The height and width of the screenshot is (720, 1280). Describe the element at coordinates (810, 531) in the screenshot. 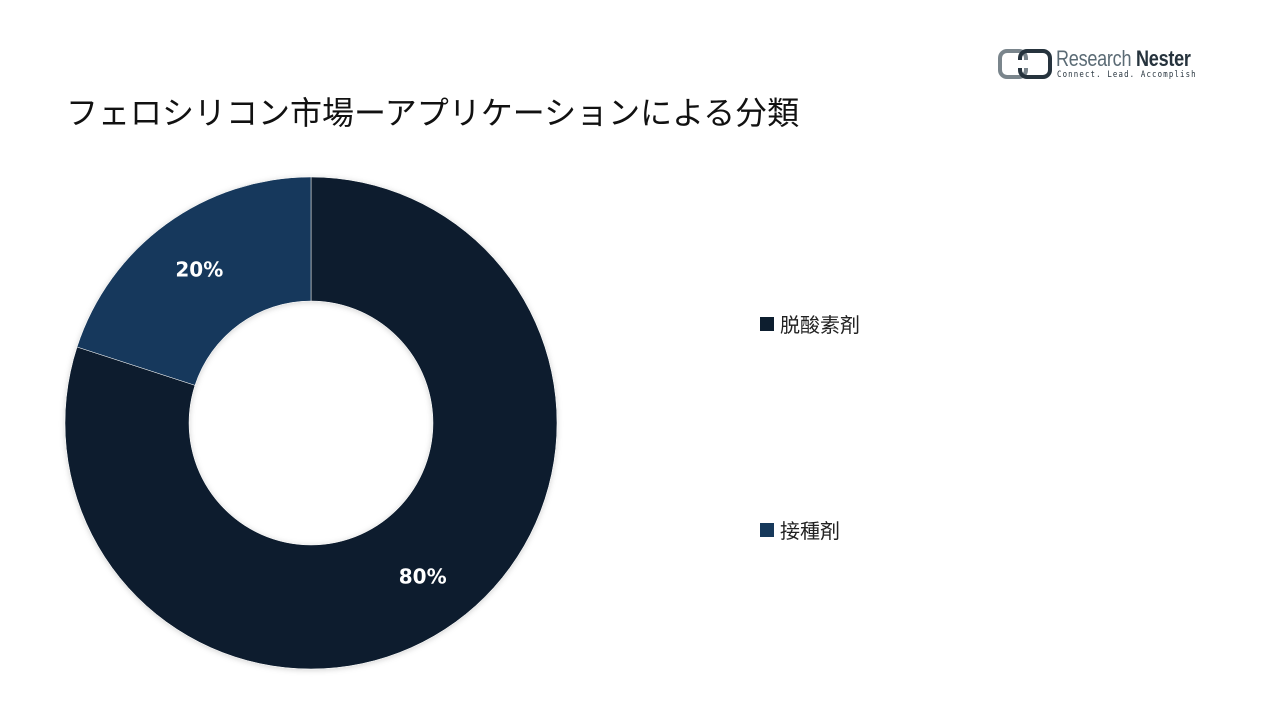

I see `legend-label: 接種剤` at that location.